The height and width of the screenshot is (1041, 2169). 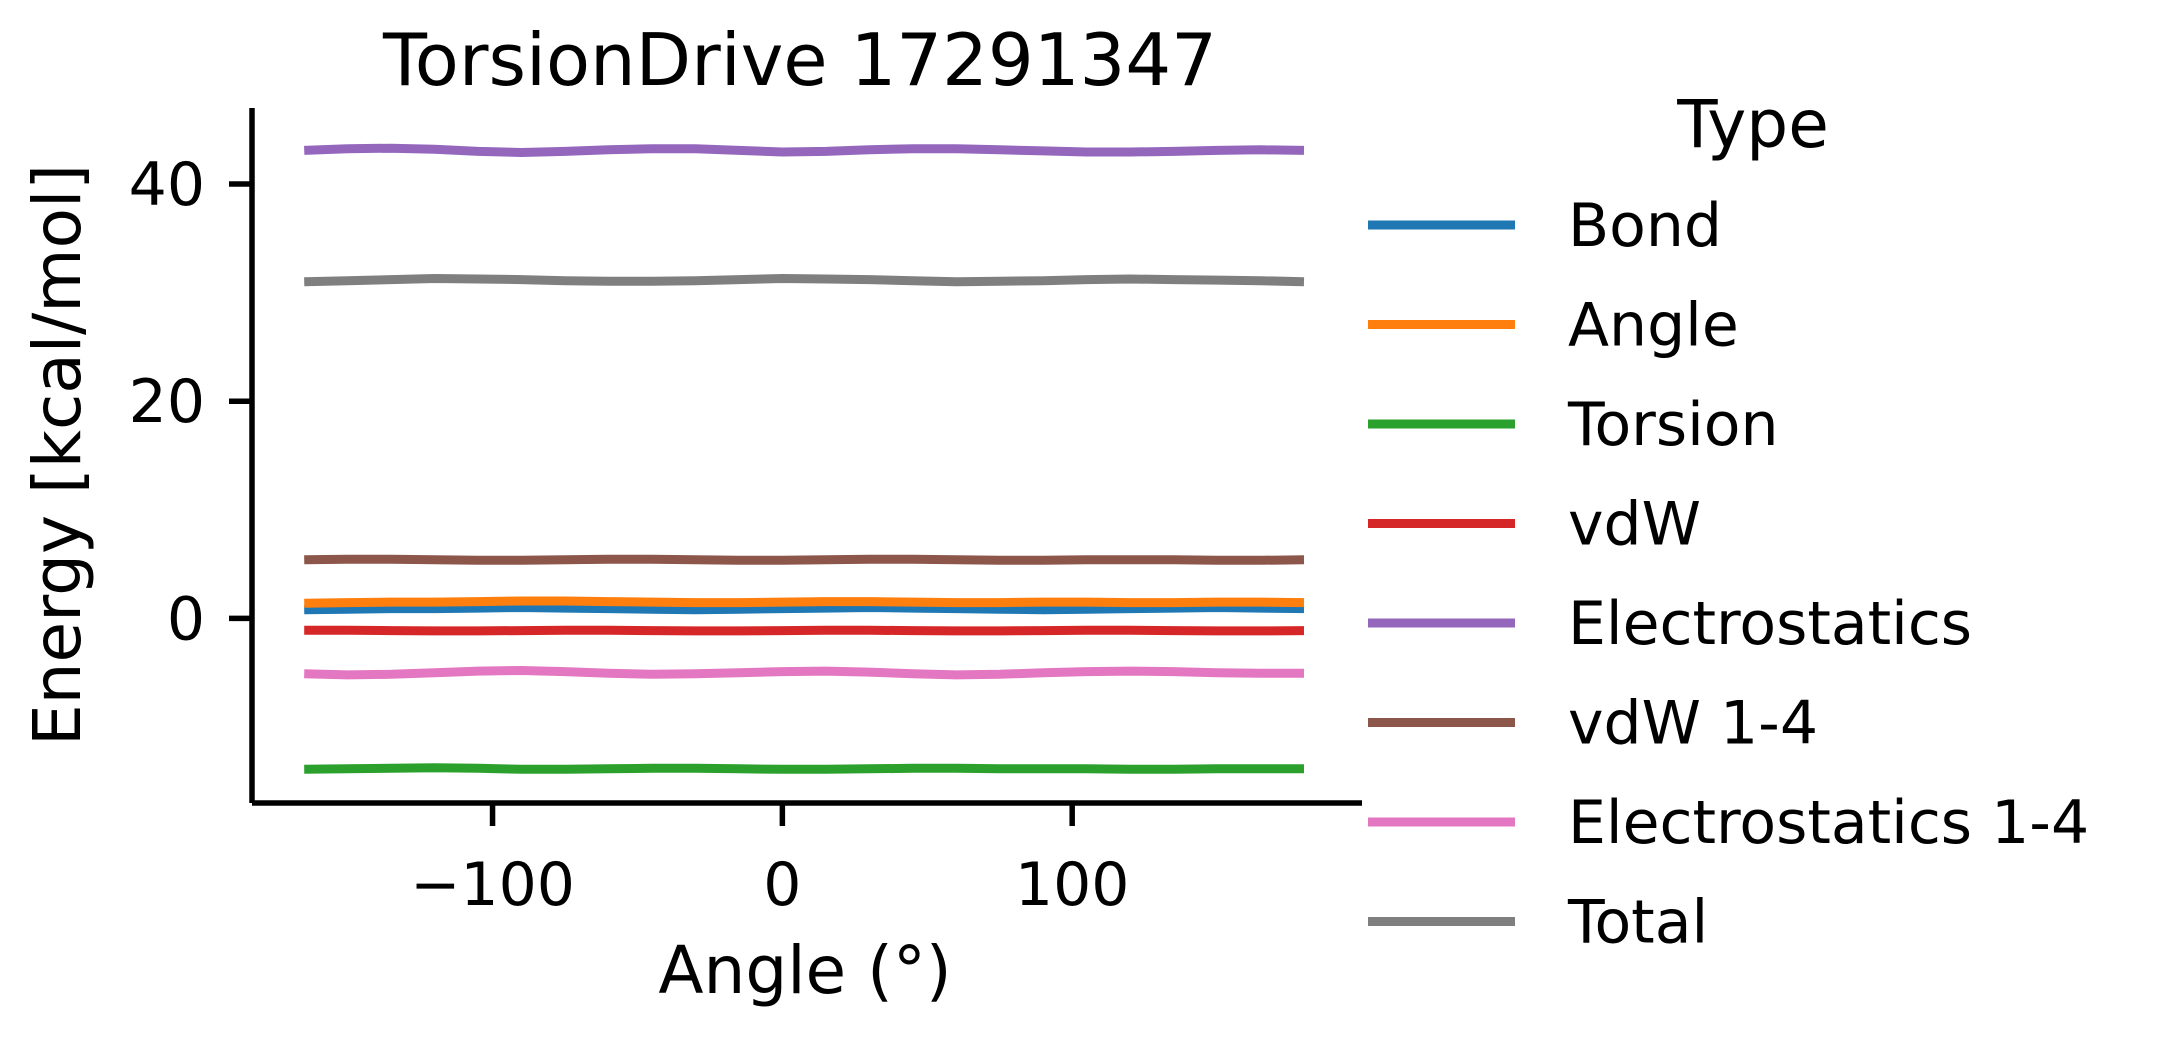 I want to click on y-tick-label: 20, so click(x=167, y=402).